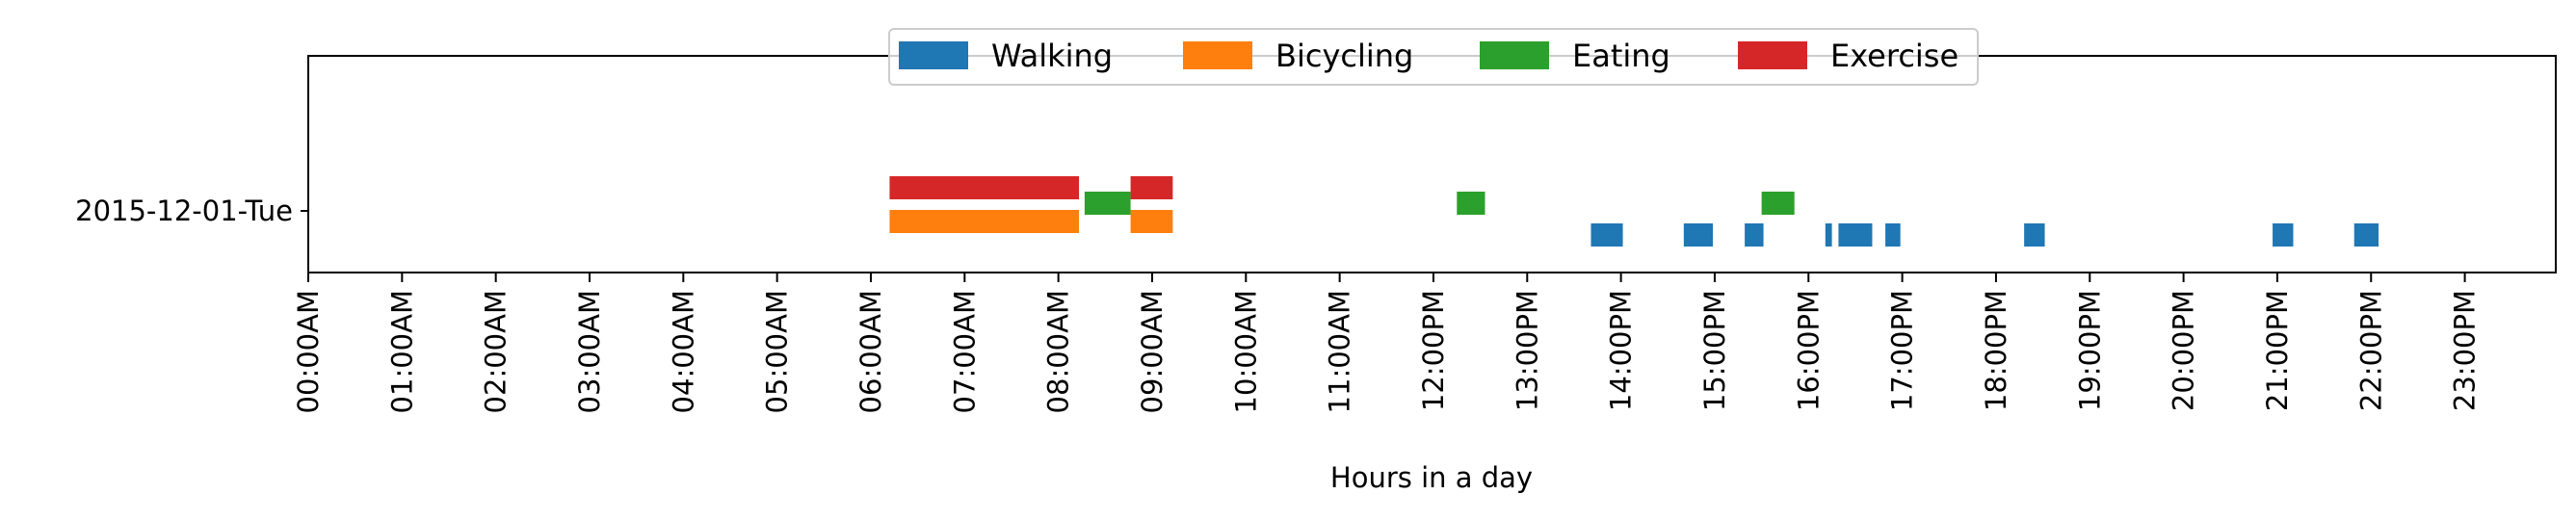  I want to click on bar-group, so click(1634, 212).